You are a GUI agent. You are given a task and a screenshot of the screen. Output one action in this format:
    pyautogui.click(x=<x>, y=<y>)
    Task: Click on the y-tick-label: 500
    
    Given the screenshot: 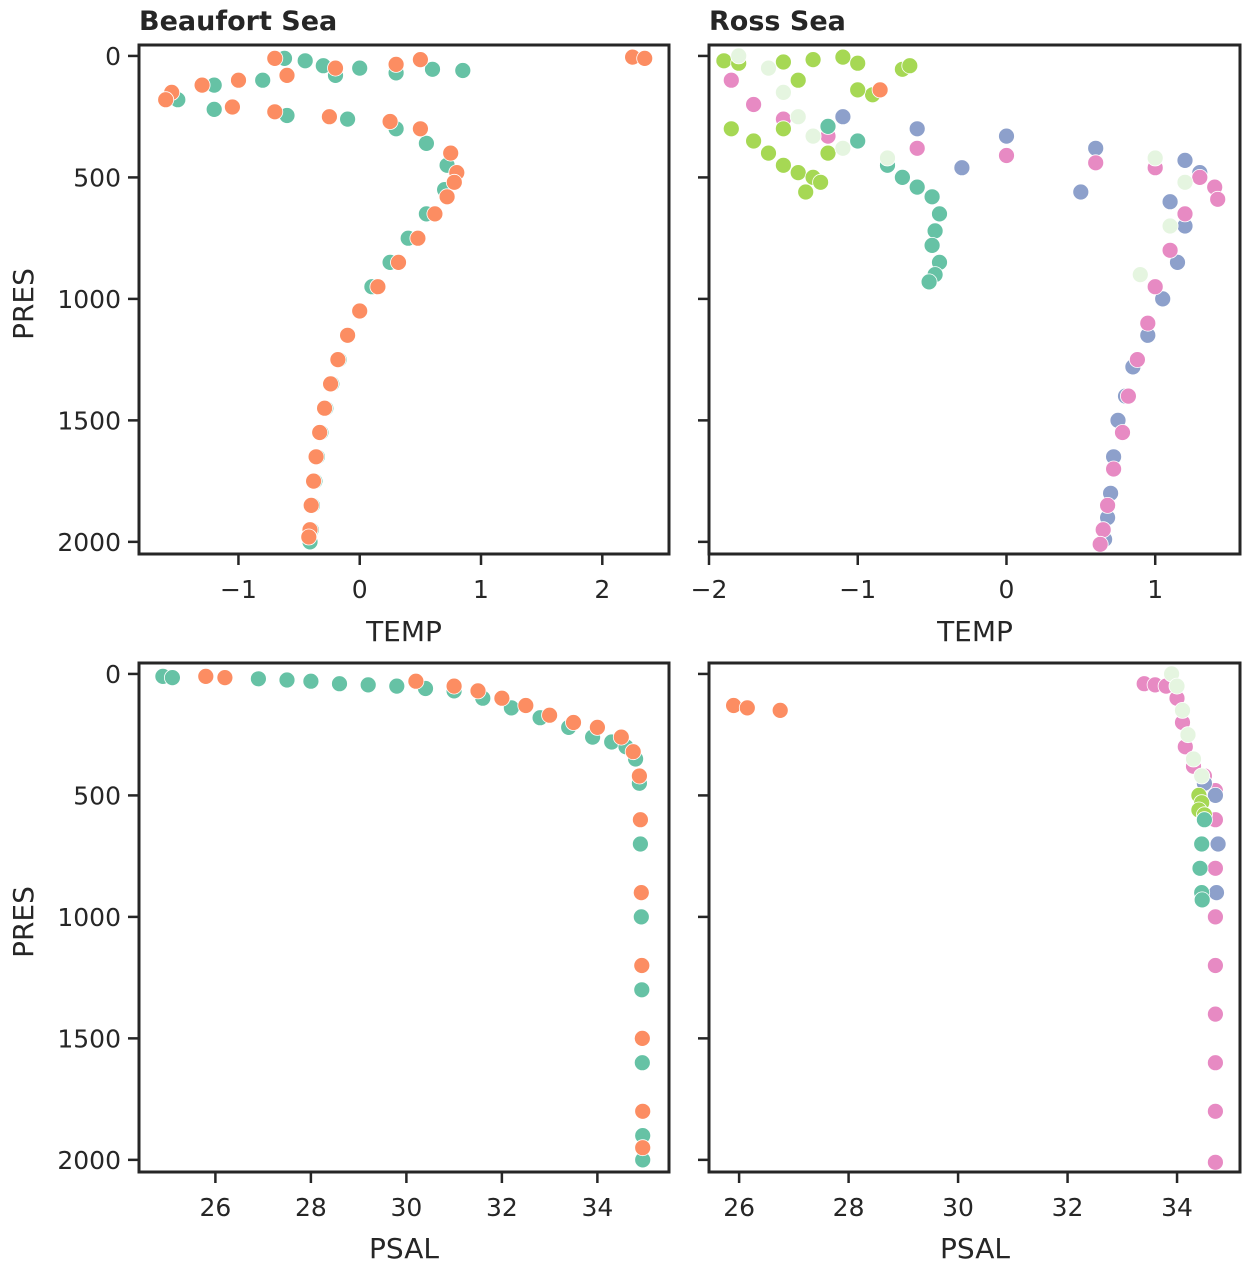 What is the action you would take?
    pyautogui.click(x=97, y=795)
    